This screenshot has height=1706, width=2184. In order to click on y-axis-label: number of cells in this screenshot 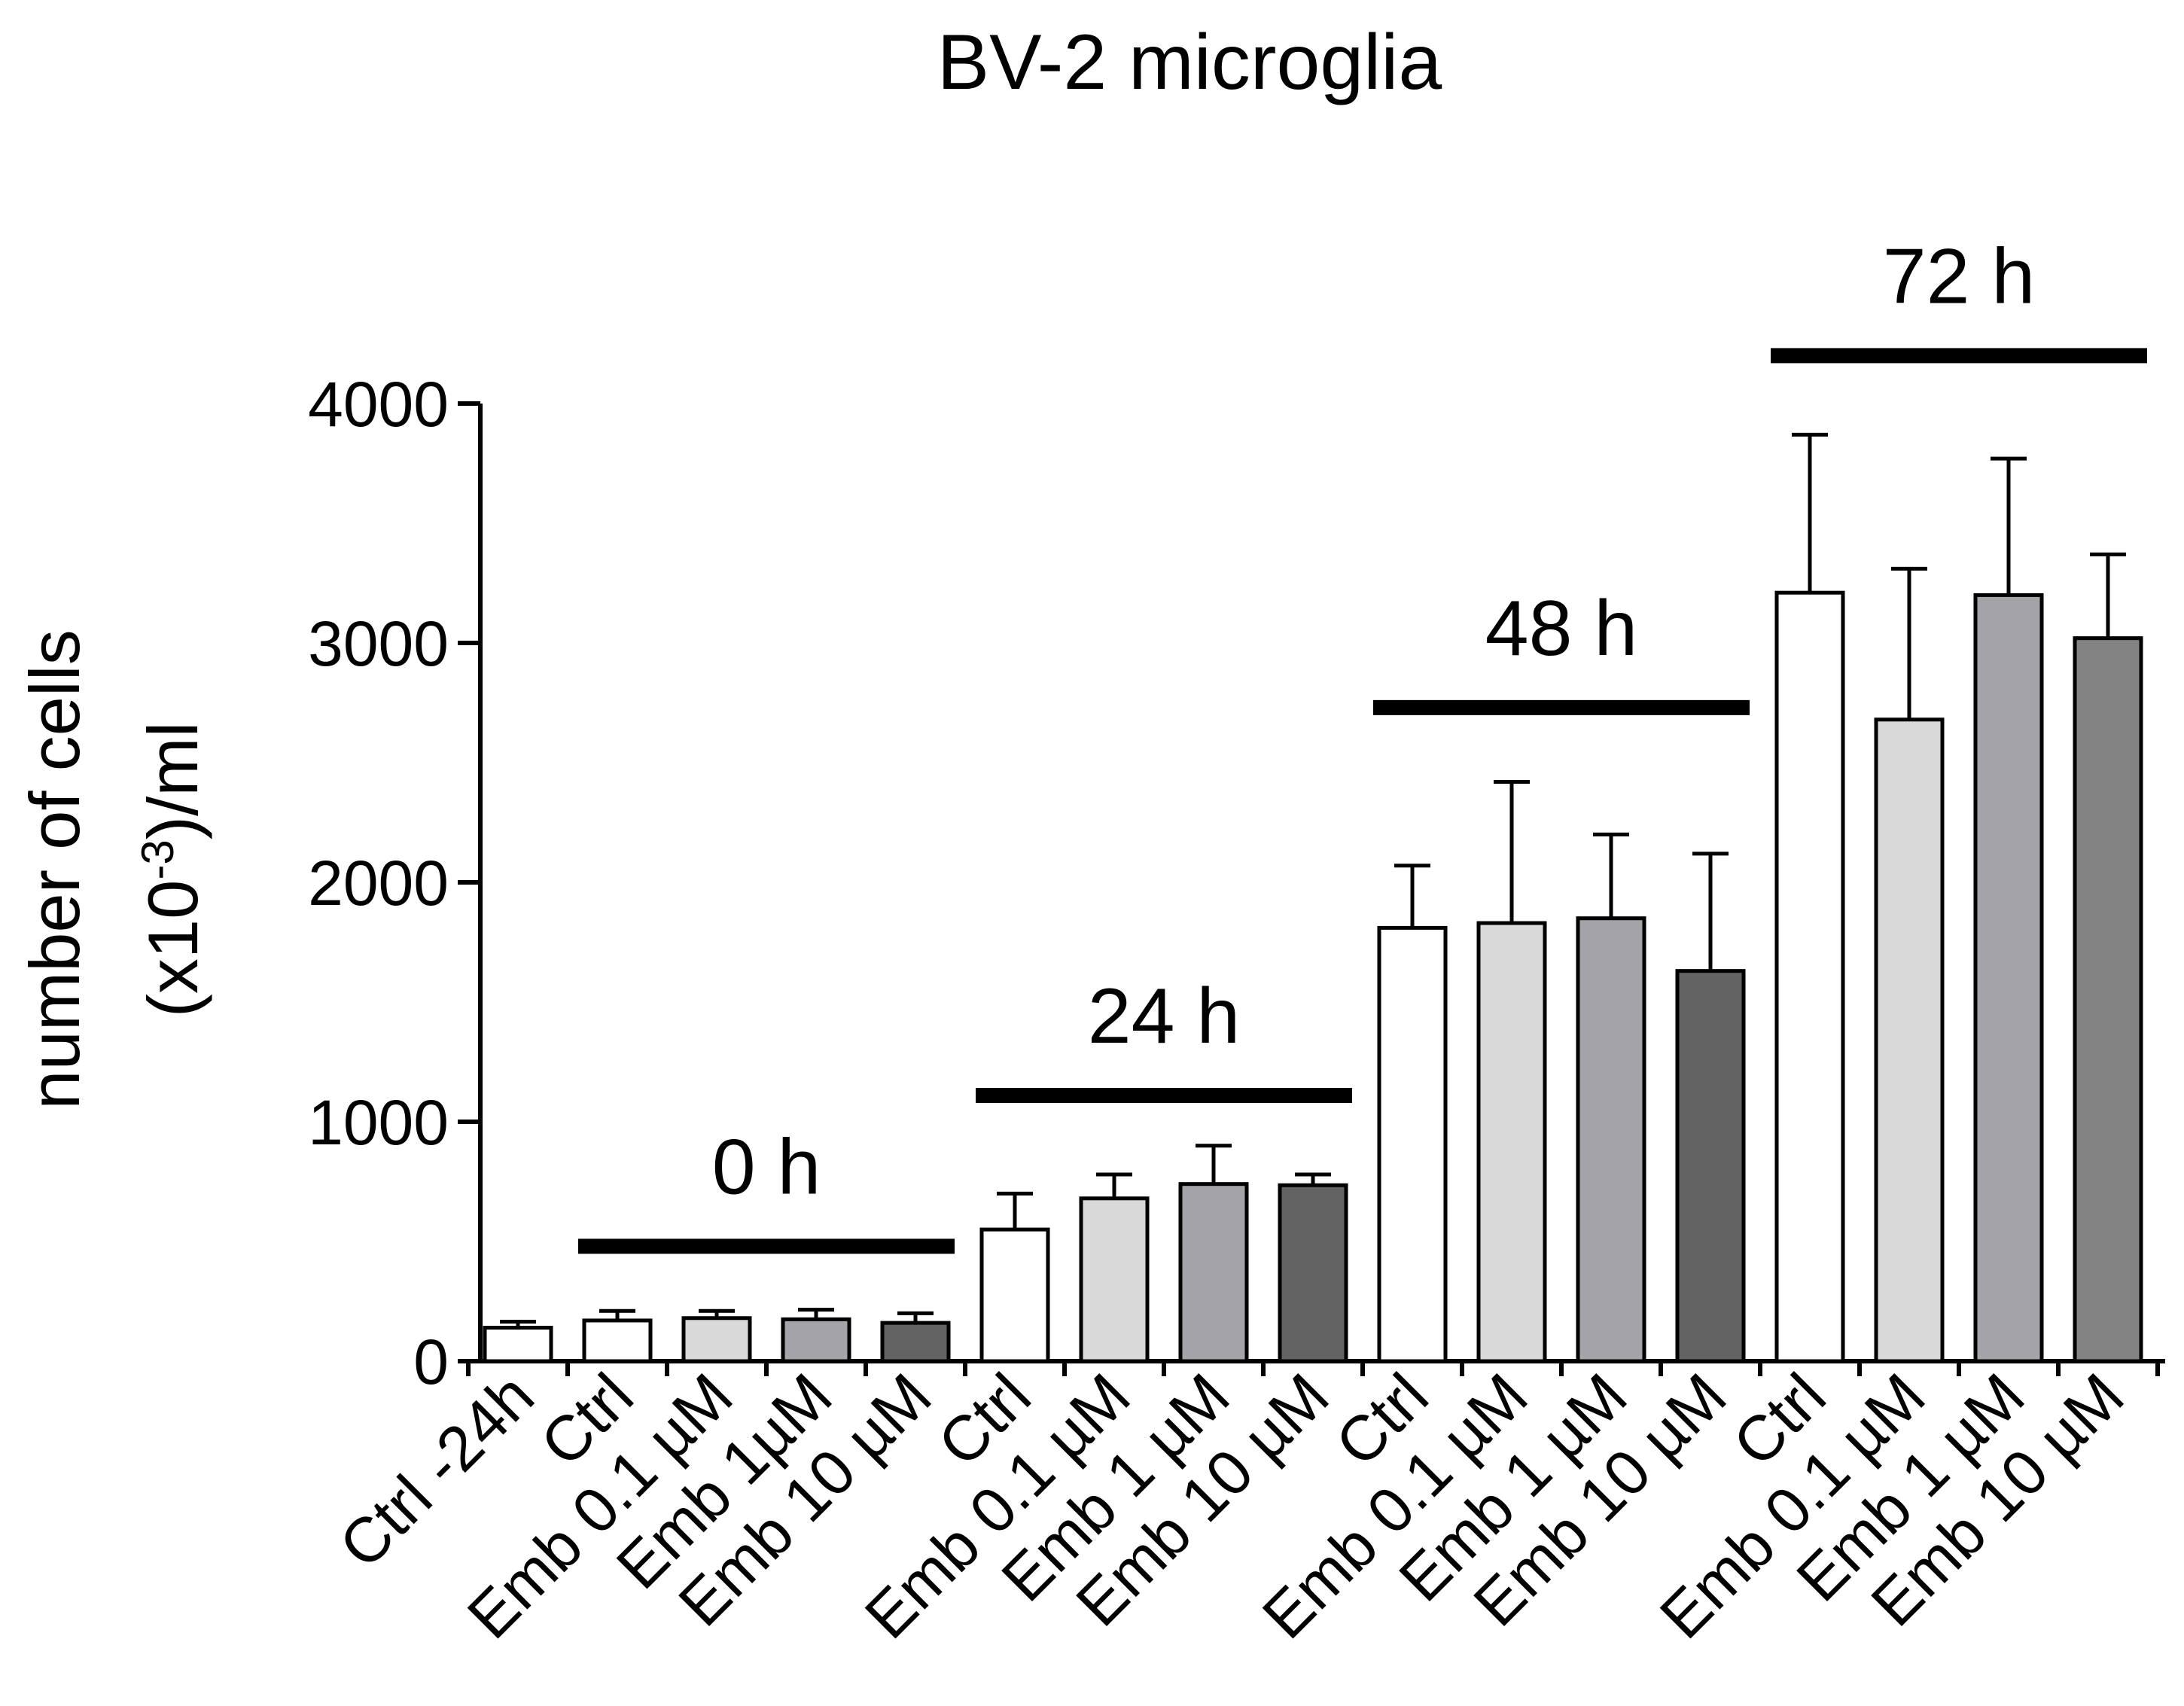, I will do `click(54, 869)`.